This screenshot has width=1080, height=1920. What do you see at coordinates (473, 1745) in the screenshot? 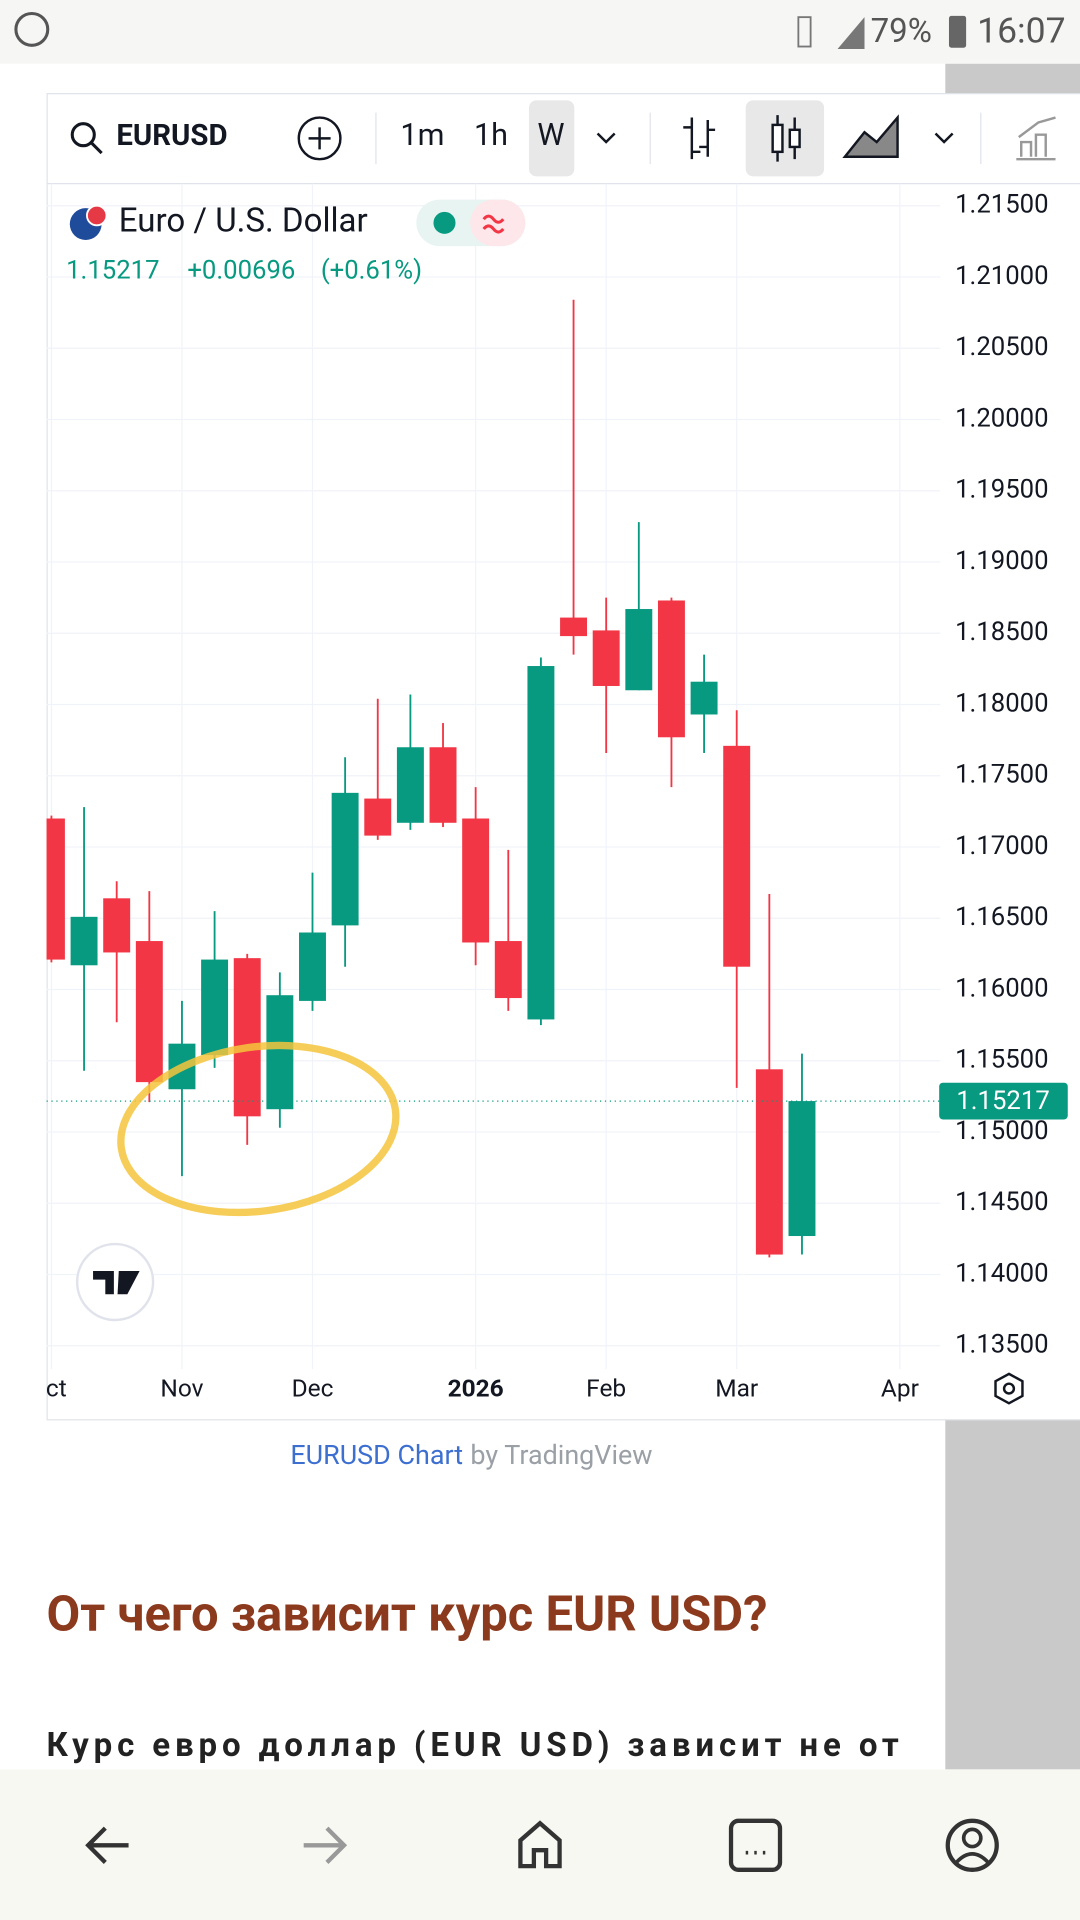
I see `article-paragraph: Курс евро доллар (EUR USD) зависит не от` at bounding box center [473, 1745].